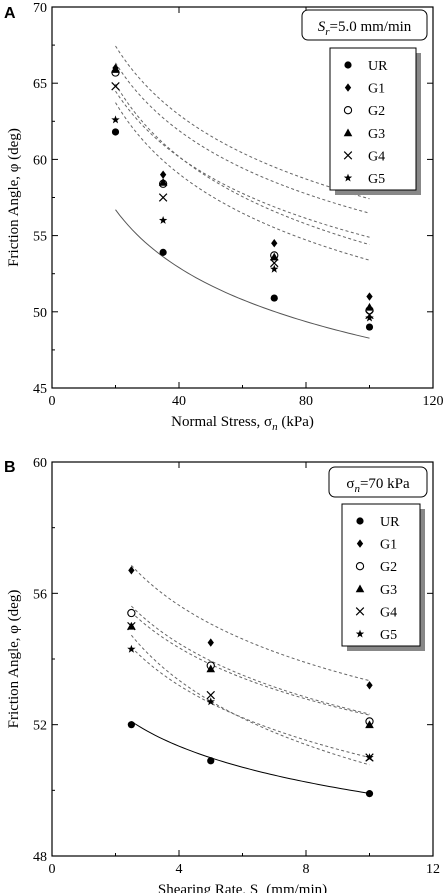 Image resolution: width=447 pixels, height=893 pixels. What do you see at coordinates (40, 594) in the screenshot?
I see `y-tick-label: 56` at bounding box center [40, 594].